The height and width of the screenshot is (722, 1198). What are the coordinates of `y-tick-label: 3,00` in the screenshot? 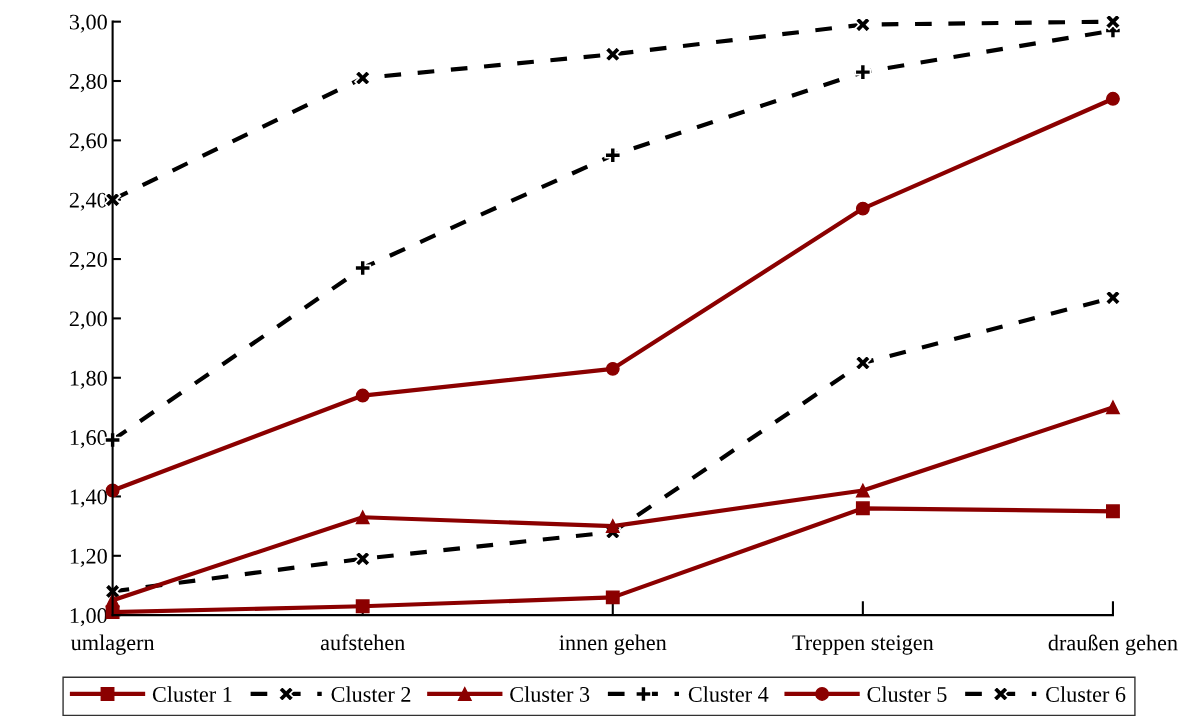 It's located at (88, 23).